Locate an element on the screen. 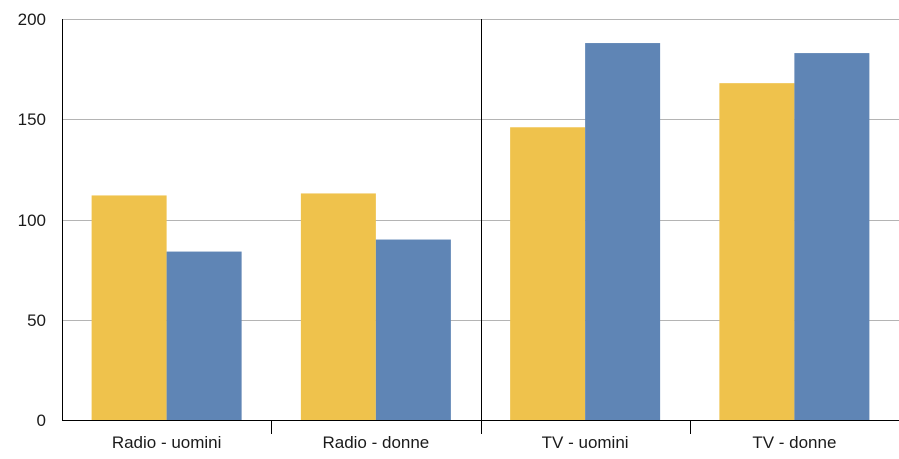 This screenshot has height=459, width=899. y-tick-label-50: 50 is located at coordinates (36, 320).